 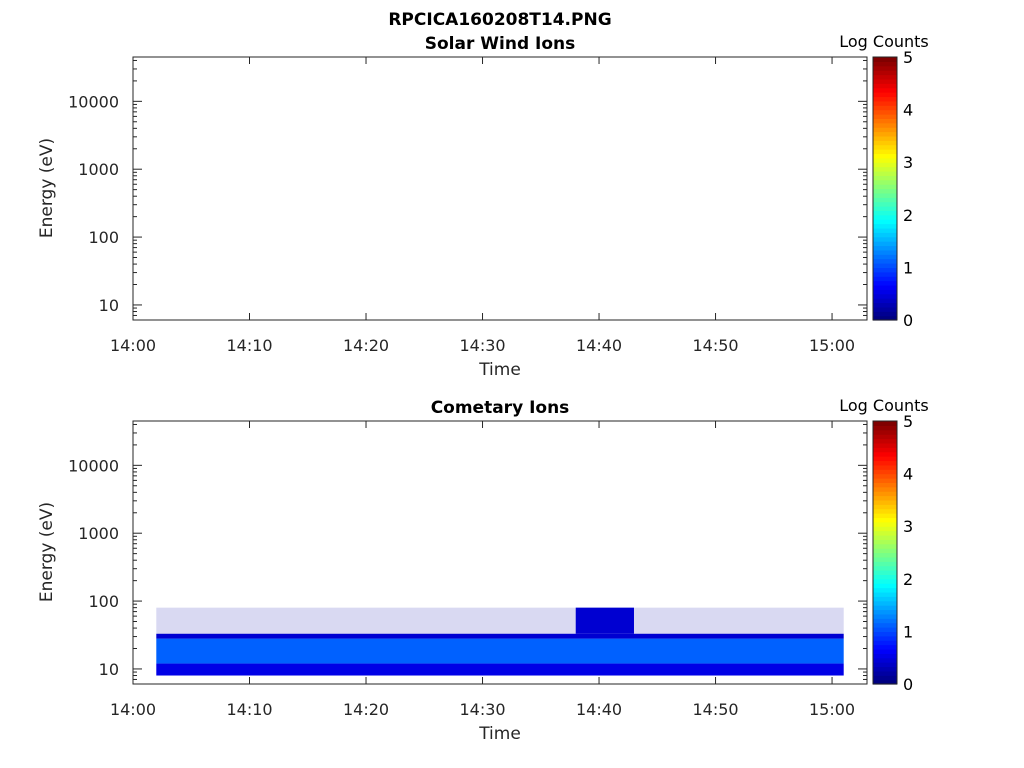 I want to click on x-tick-label: 14:20, so click(x=366, y=709).